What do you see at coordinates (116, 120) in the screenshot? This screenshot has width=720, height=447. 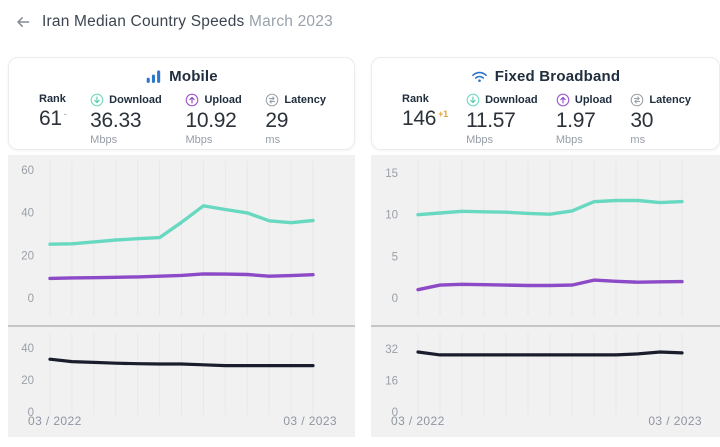 I see `mobile-download-value: 36.33` at bounding box center [116, 120].